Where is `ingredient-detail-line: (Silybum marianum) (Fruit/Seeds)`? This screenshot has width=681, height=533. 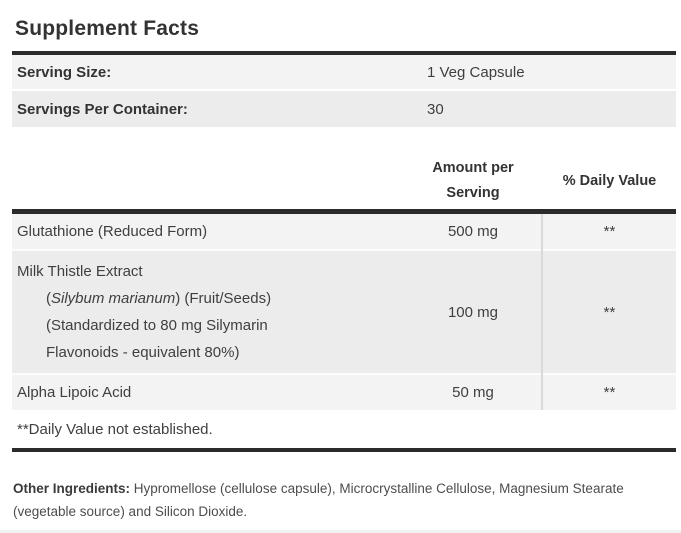 ingredient-detail-line: (Silybum marianum) (Fruit/Seeds) is located at coordinates (159, 298).